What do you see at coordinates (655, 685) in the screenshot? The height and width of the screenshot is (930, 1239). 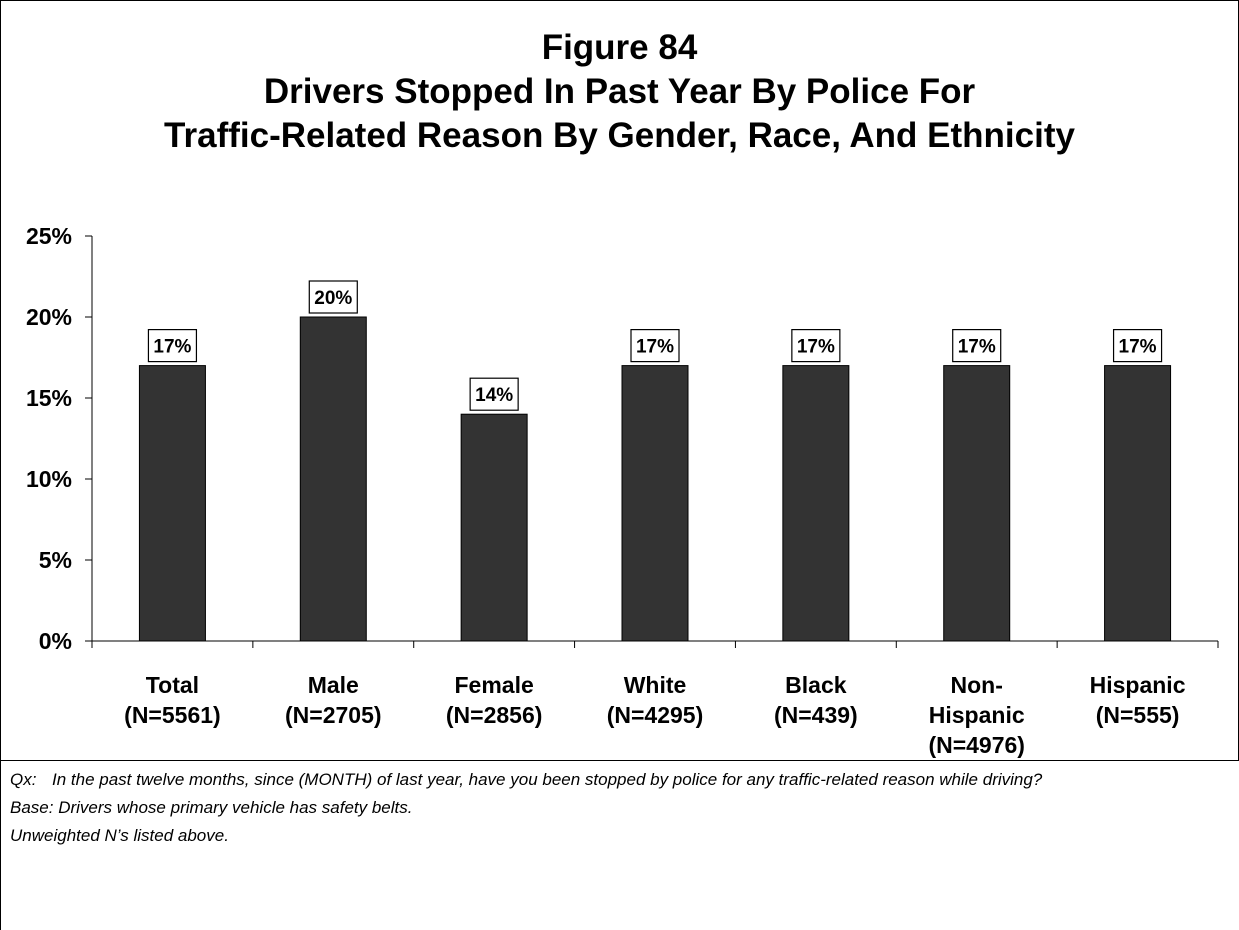 I see `category-label: White` at bounding box center [655, 685].